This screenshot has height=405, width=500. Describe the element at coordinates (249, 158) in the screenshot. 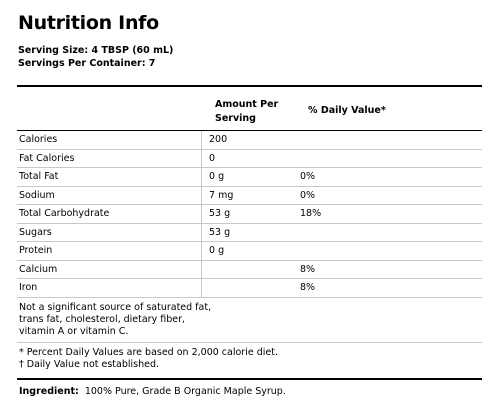

I see `table-row: Fat Calories 0` at that location.